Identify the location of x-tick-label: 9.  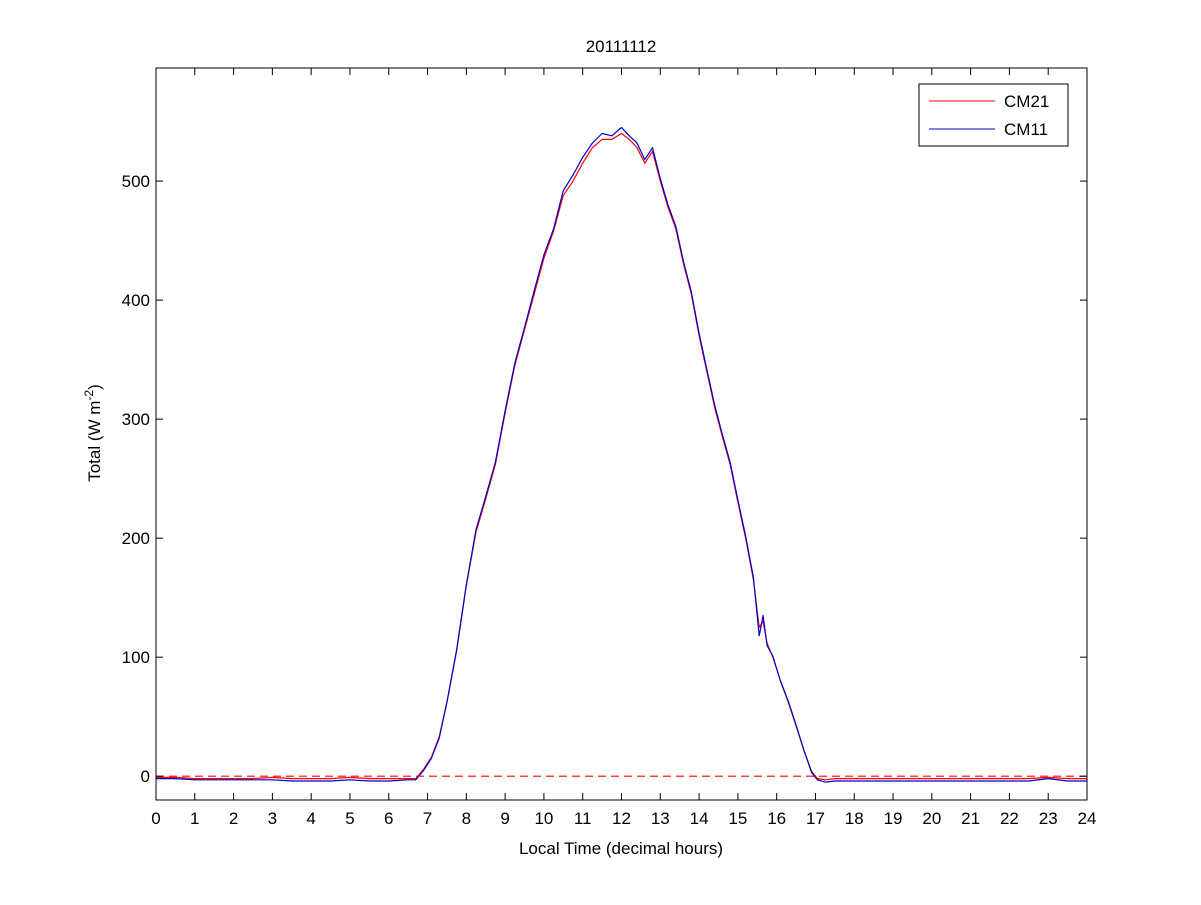
(504, 818).